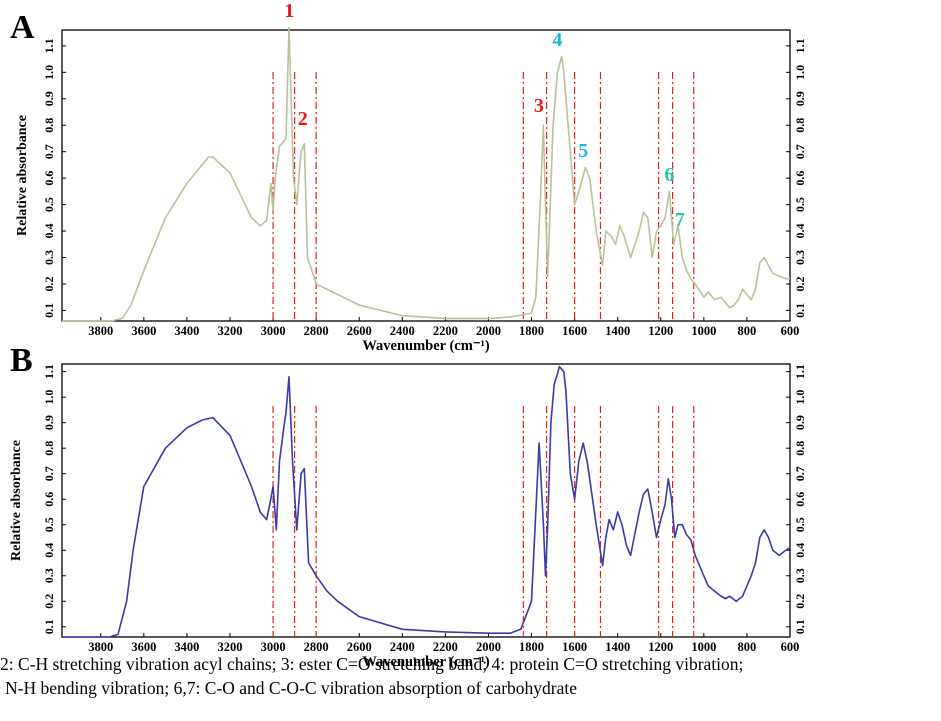 The image size is (941, 721). What do you see at coordinates (289, 11) in the screenshot?
I see `peak-annotation: 1` at bounding box center [289, 11].